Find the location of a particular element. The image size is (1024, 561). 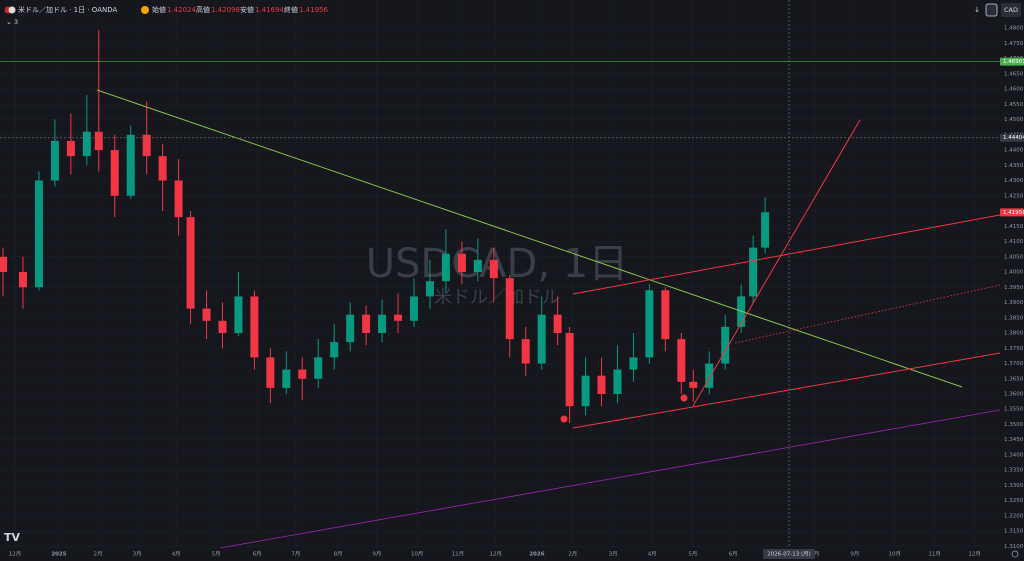

x-tick-label: 7月 is located at coordinates (295, 554).